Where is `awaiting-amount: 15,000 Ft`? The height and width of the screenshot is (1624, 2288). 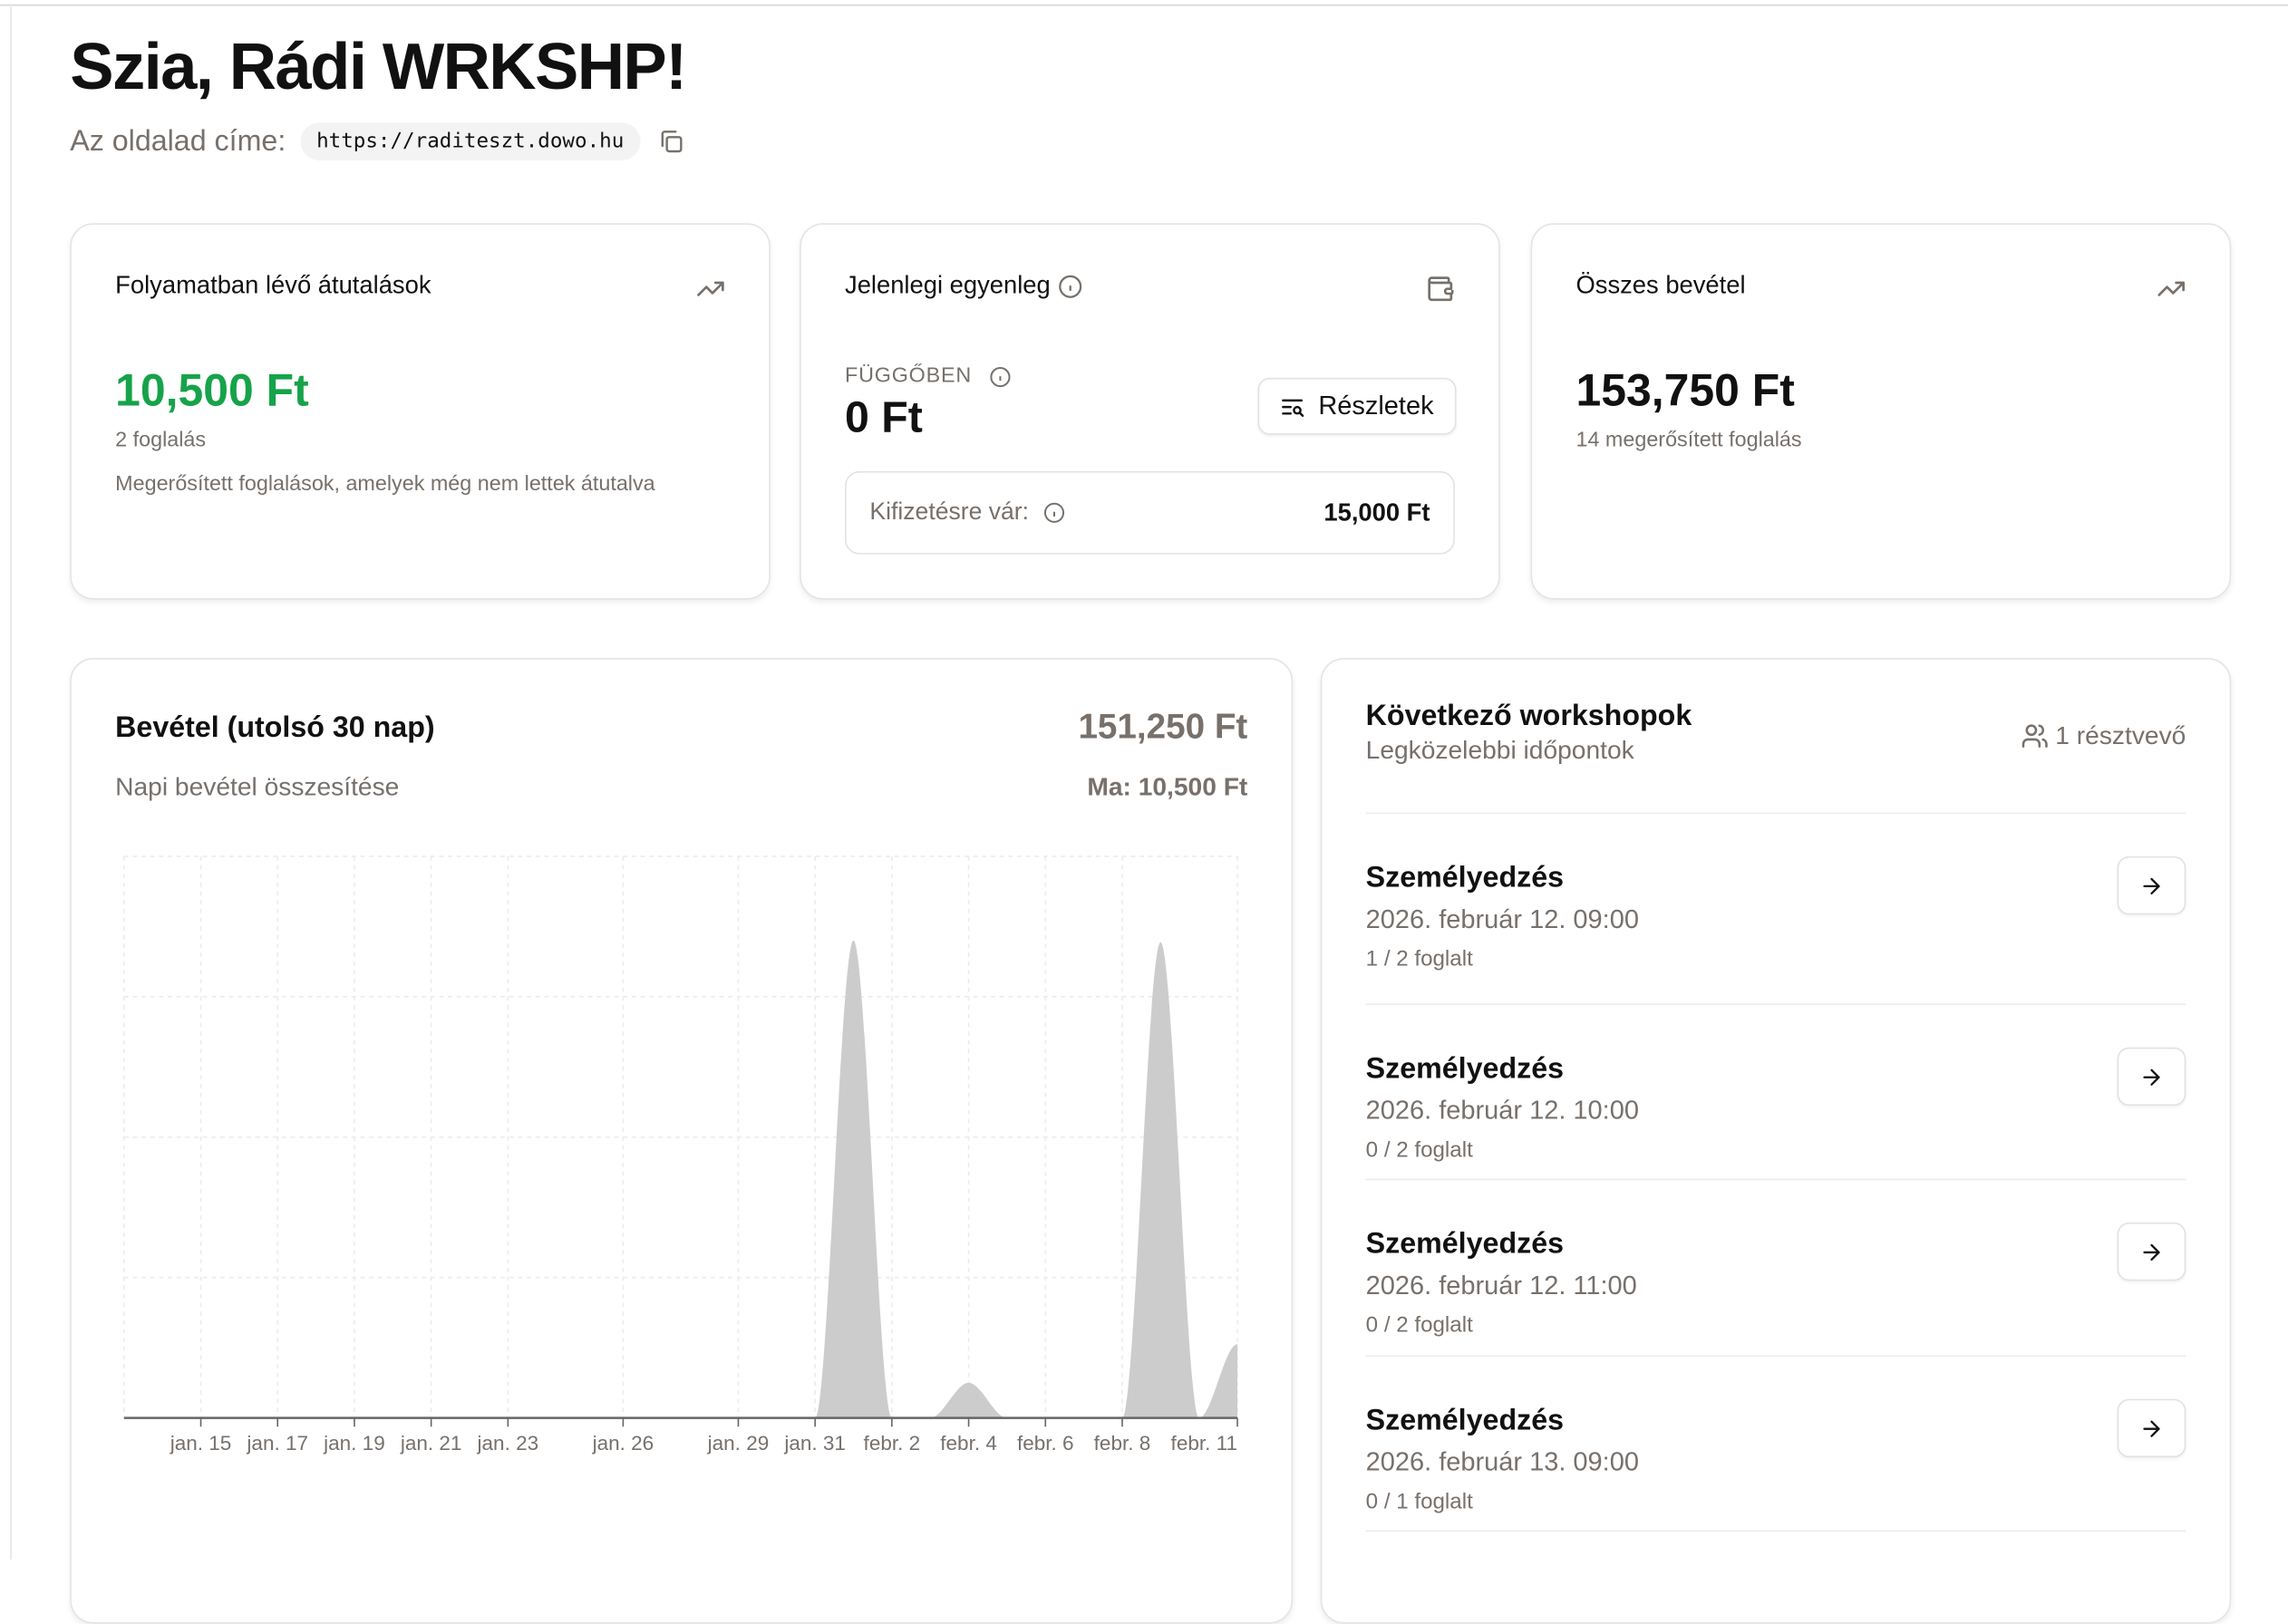 awaiting-amount: 15,000 Ft is located at coordinates (1376, 512).